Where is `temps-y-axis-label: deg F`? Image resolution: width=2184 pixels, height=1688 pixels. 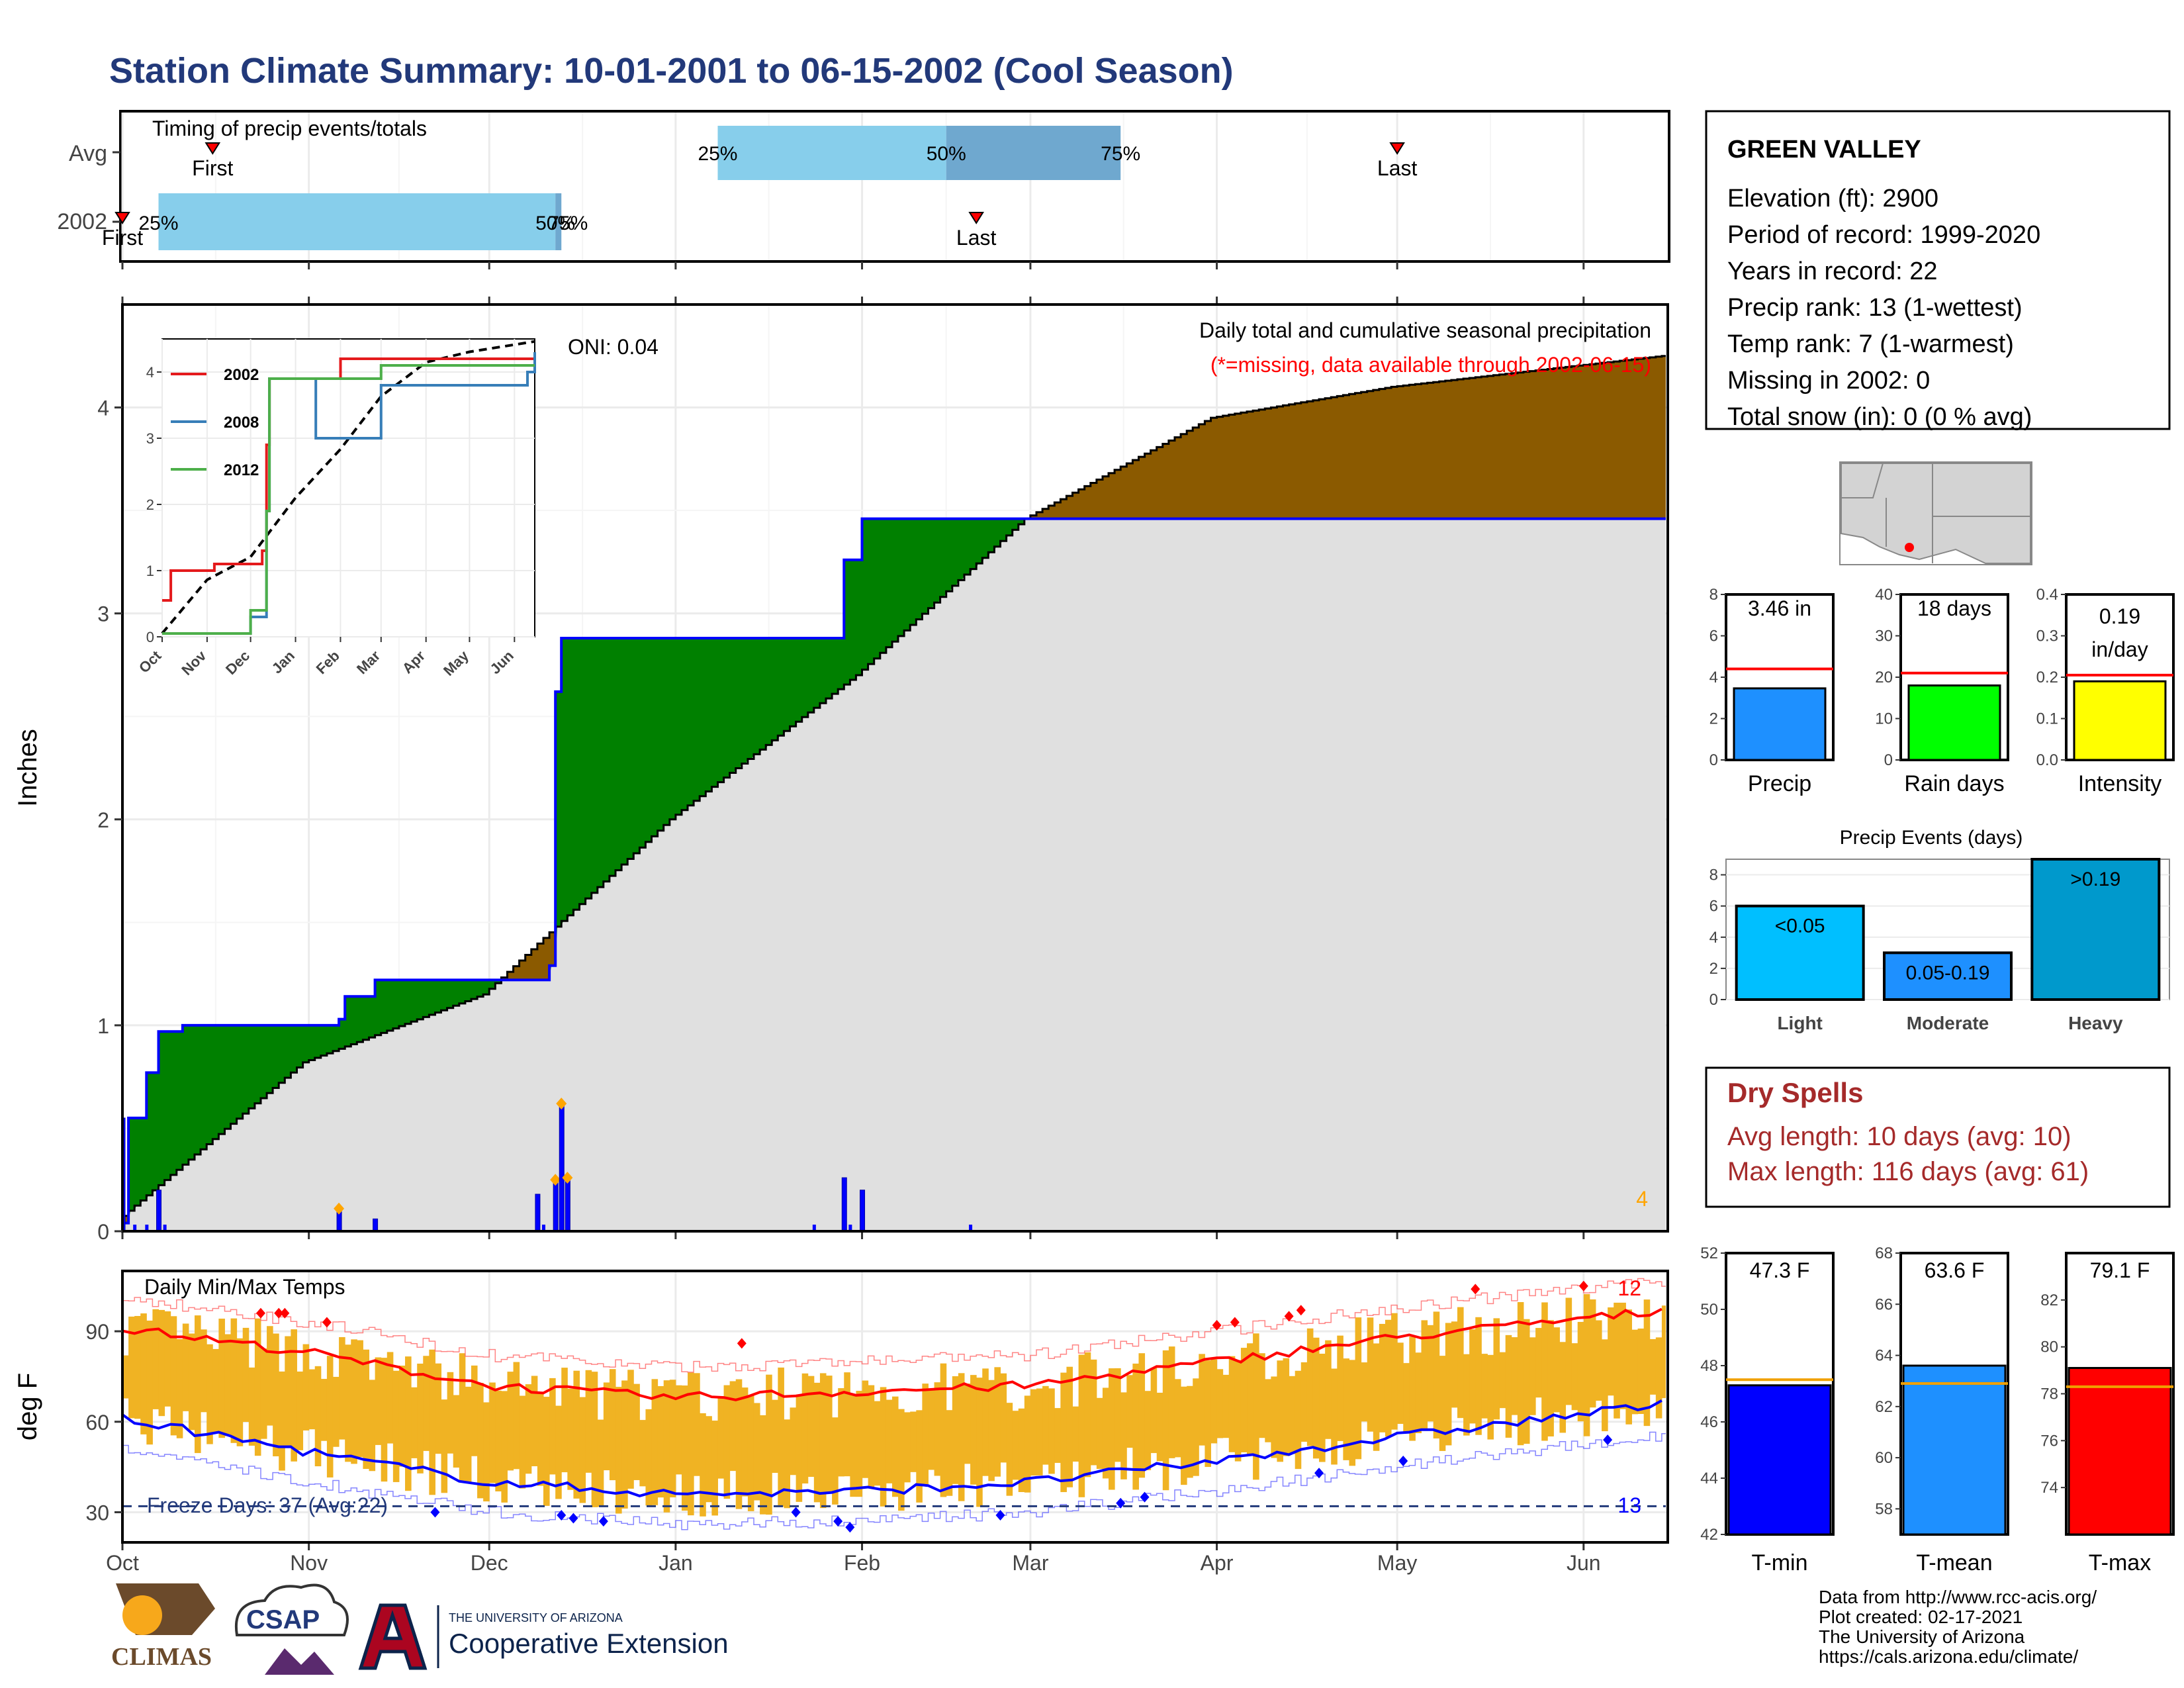
temps-y-axis-label: deg F is located at coordinates (28, 1406).